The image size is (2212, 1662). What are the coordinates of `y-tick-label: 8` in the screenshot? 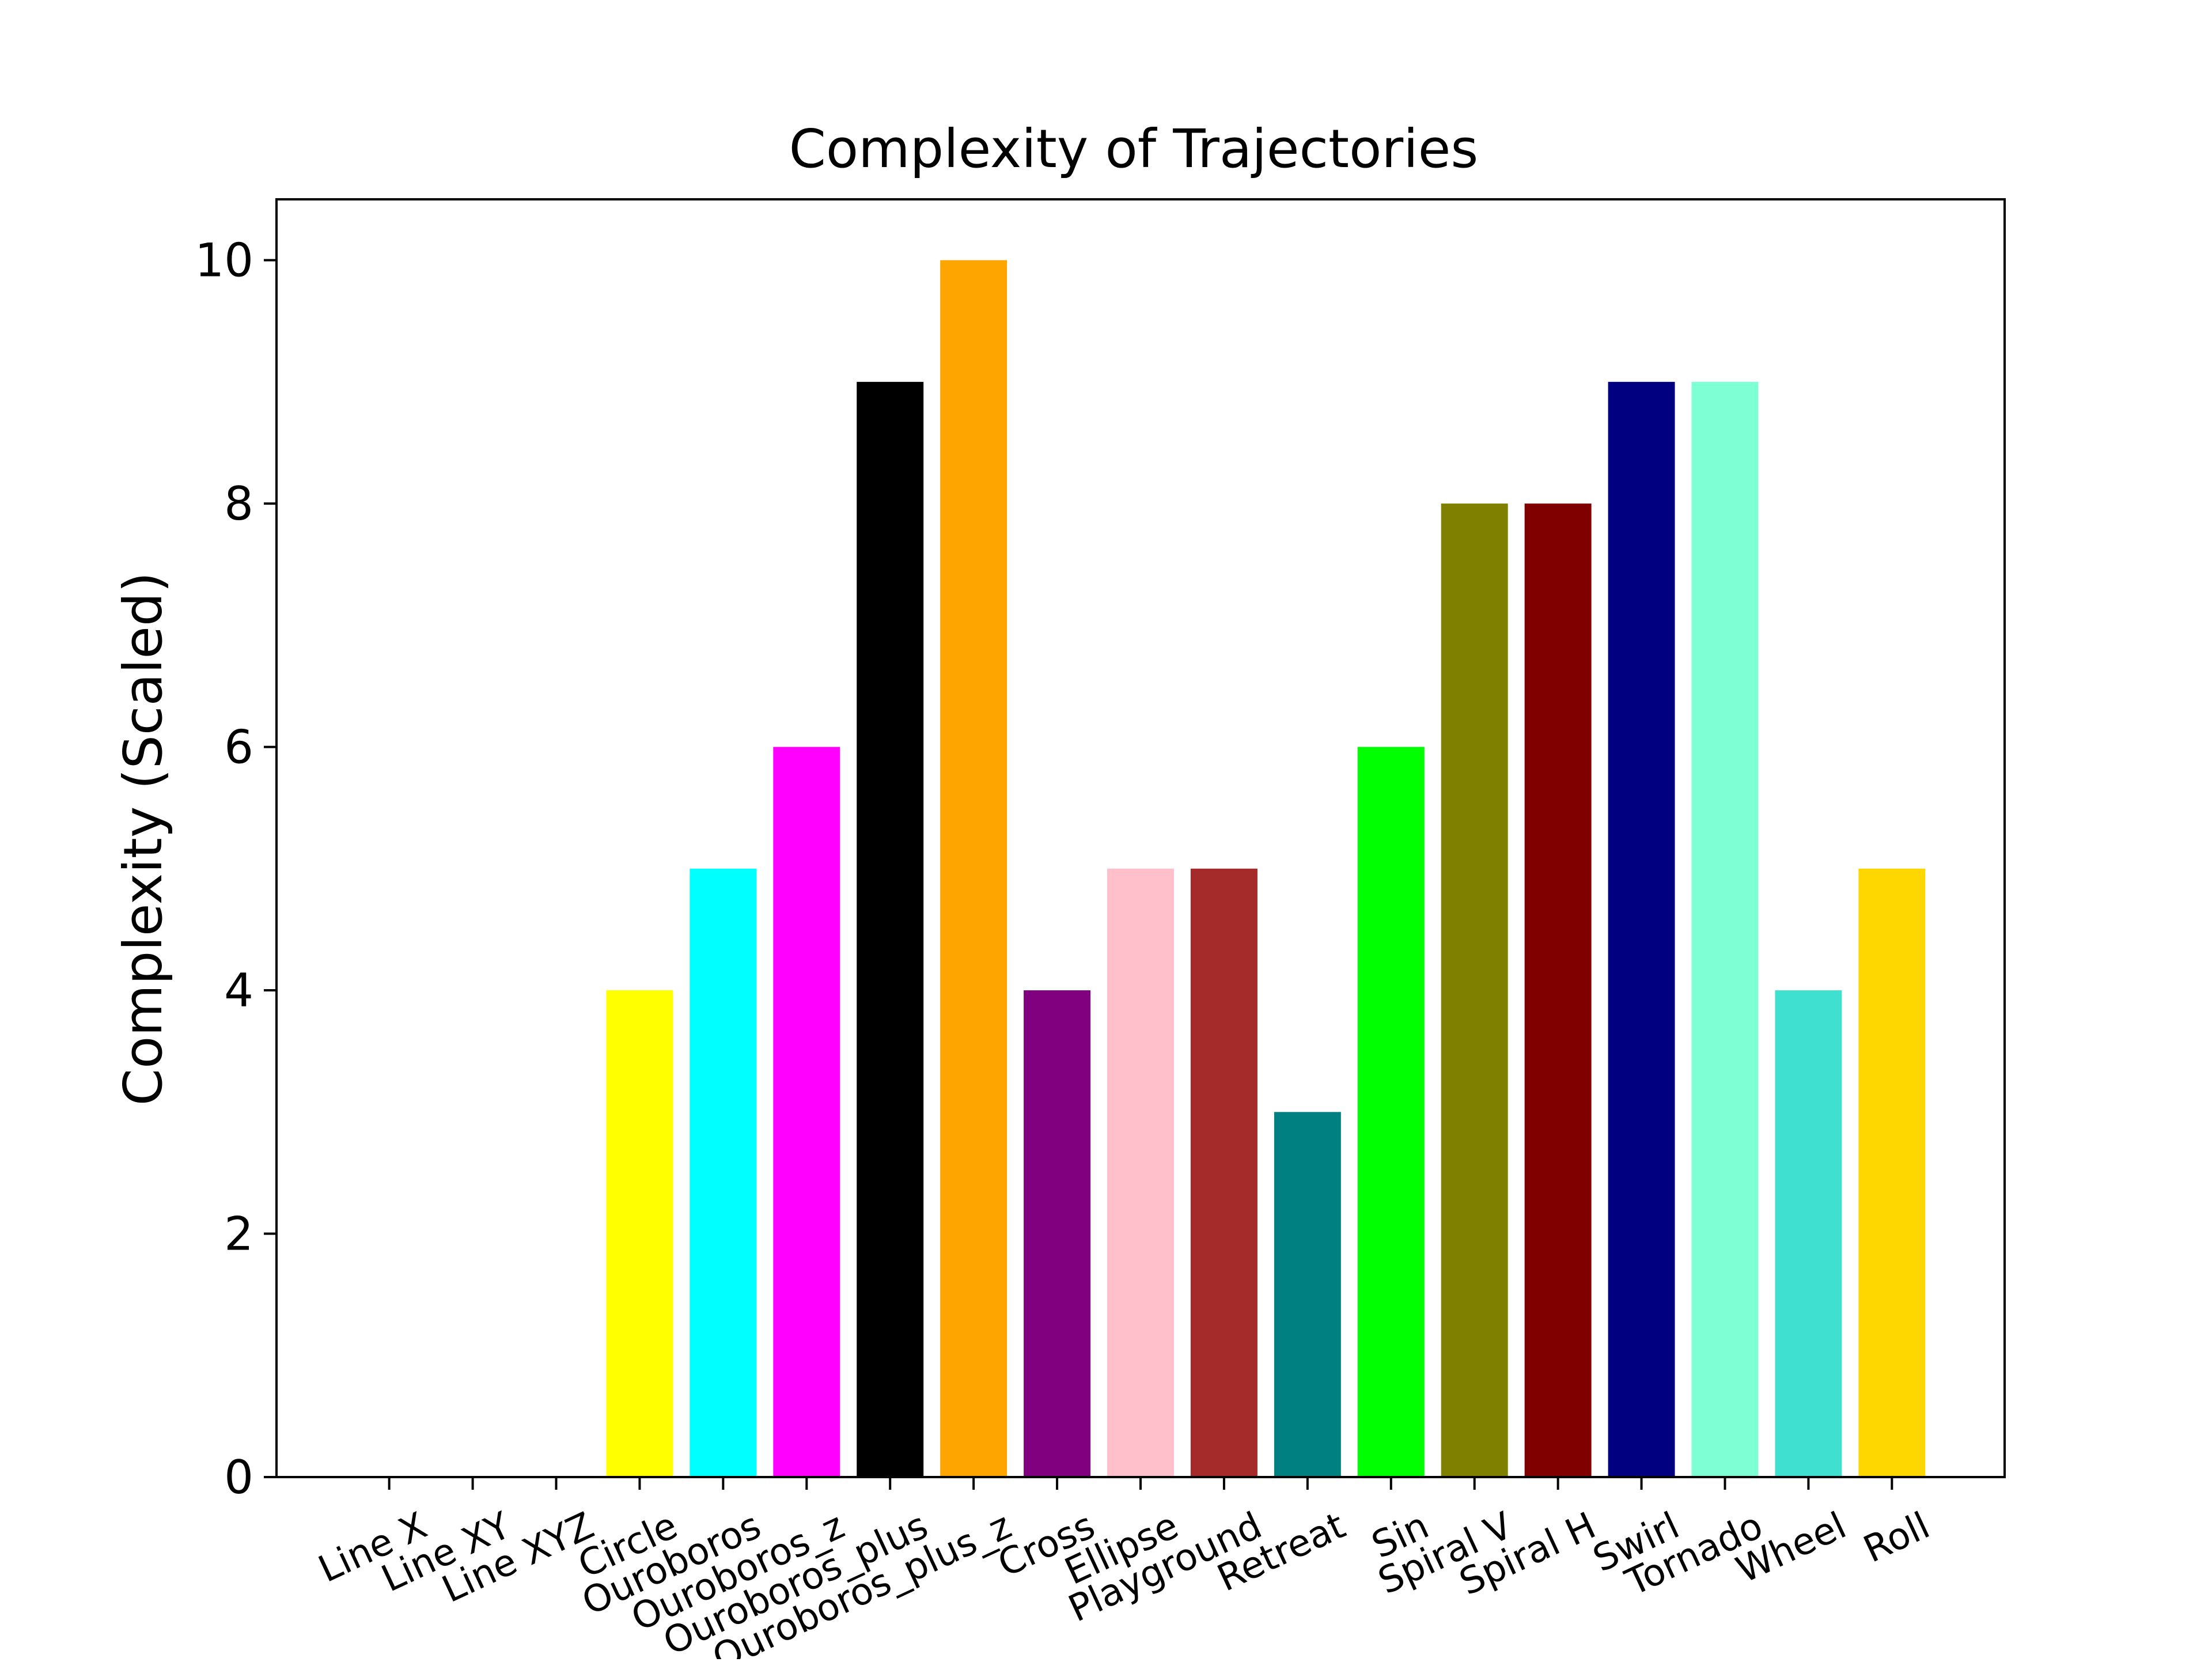 It's located at (238, 504).